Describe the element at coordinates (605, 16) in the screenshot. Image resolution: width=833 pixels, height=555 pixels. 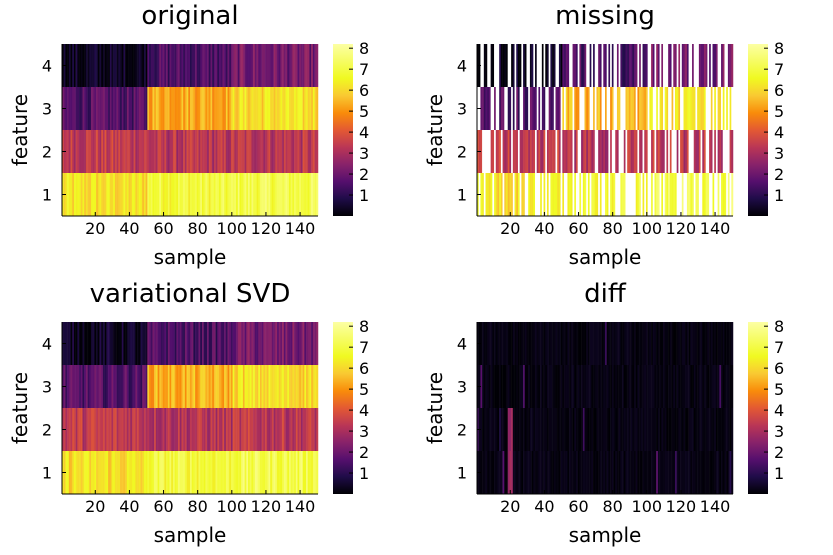
I see `panel-title: missing` at that location.